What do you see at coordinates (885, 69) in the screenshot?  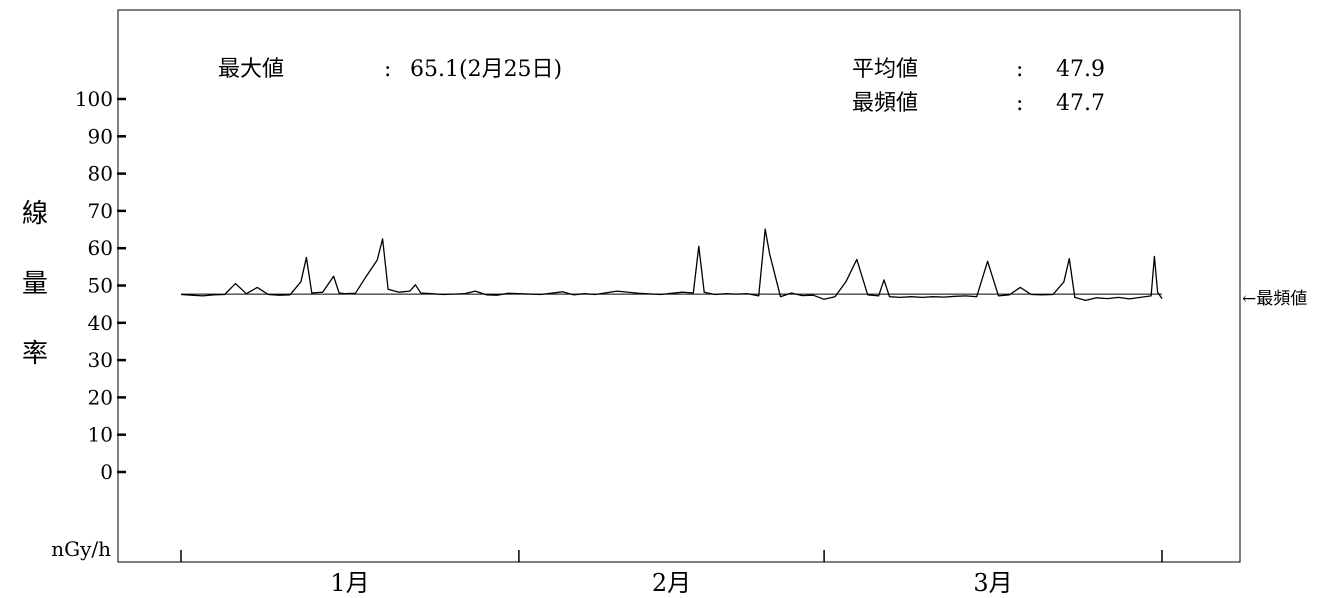 I see `mean-label: 平均値` at bounding box center [885, 69].